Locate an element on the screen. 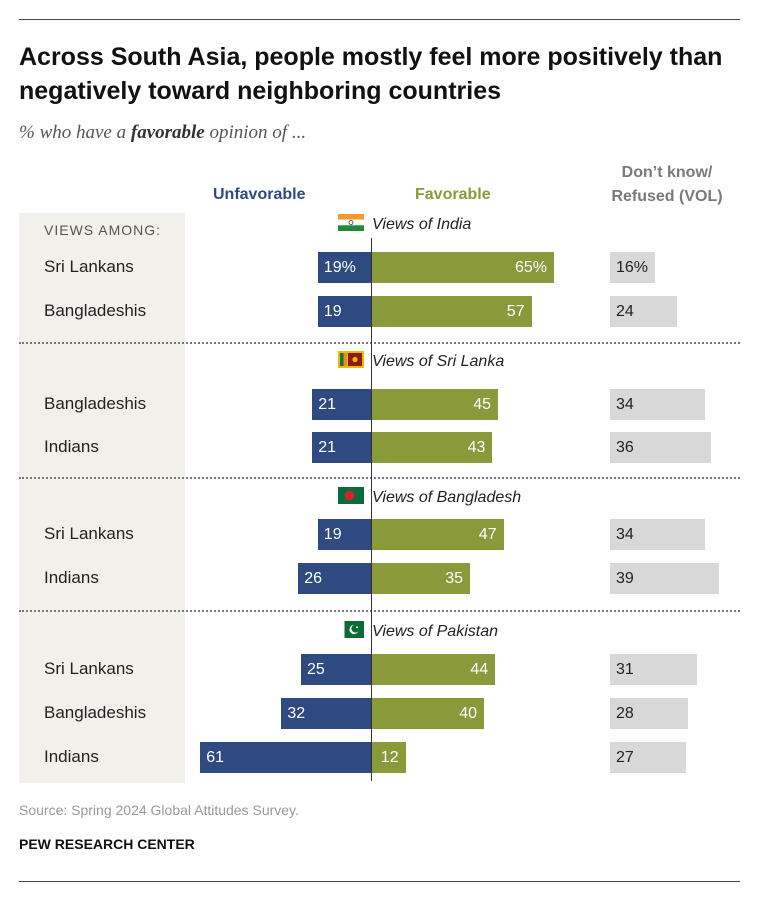  subtitle-emphasis: favorable is located at coordinates (167, 132).